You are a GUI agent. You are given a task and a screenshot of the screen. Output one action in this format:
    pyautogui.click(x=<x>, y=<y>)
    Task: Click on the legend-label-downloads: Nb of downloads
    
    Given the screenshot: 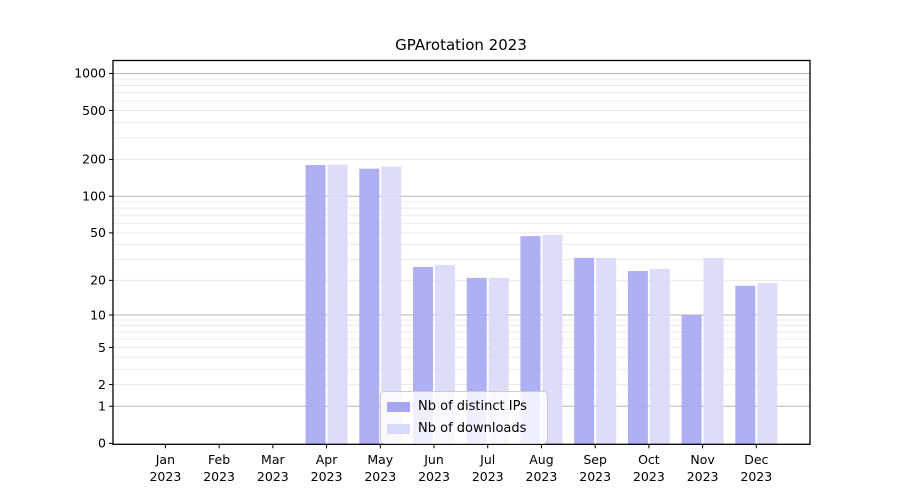 What is the action you would take?
    pyautogui.click(x=472, y=428)
    